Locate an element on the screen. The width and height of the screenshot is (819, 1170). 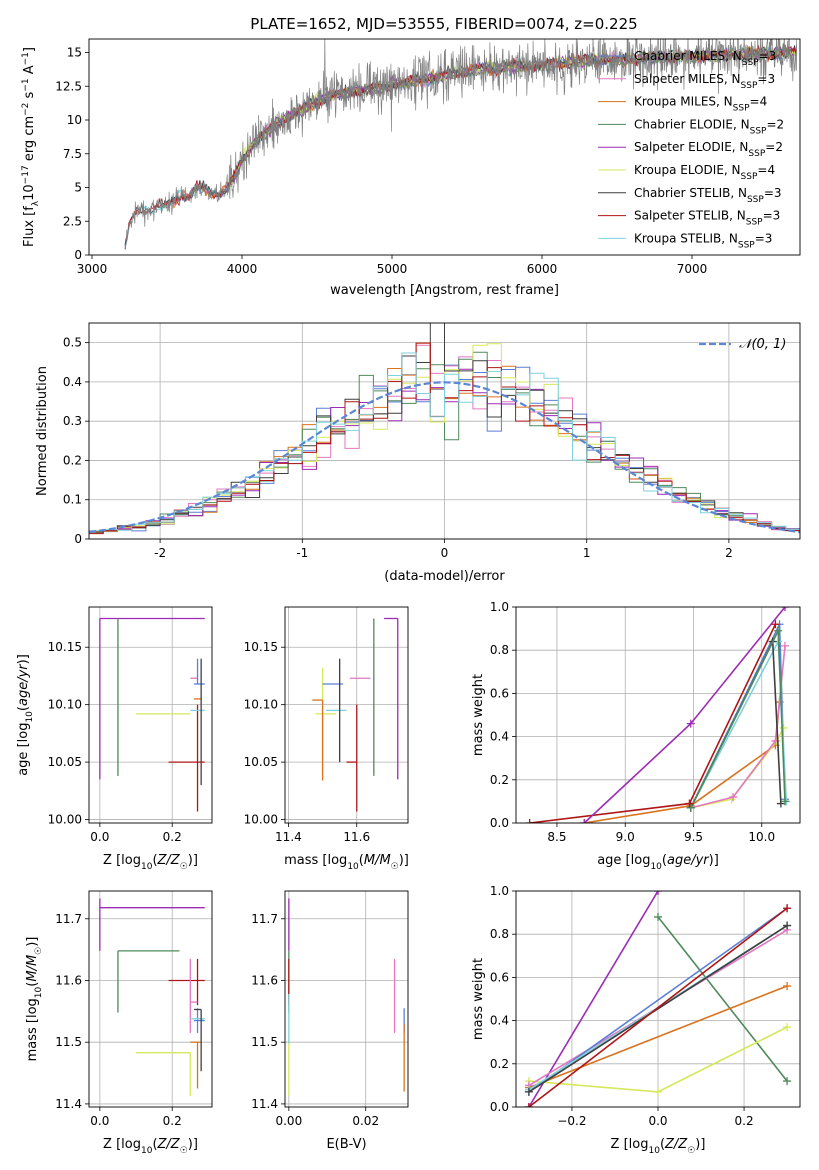
x-axis-label: wavelength [Angstrom, rest frame] is located at coordinates (444, 290).